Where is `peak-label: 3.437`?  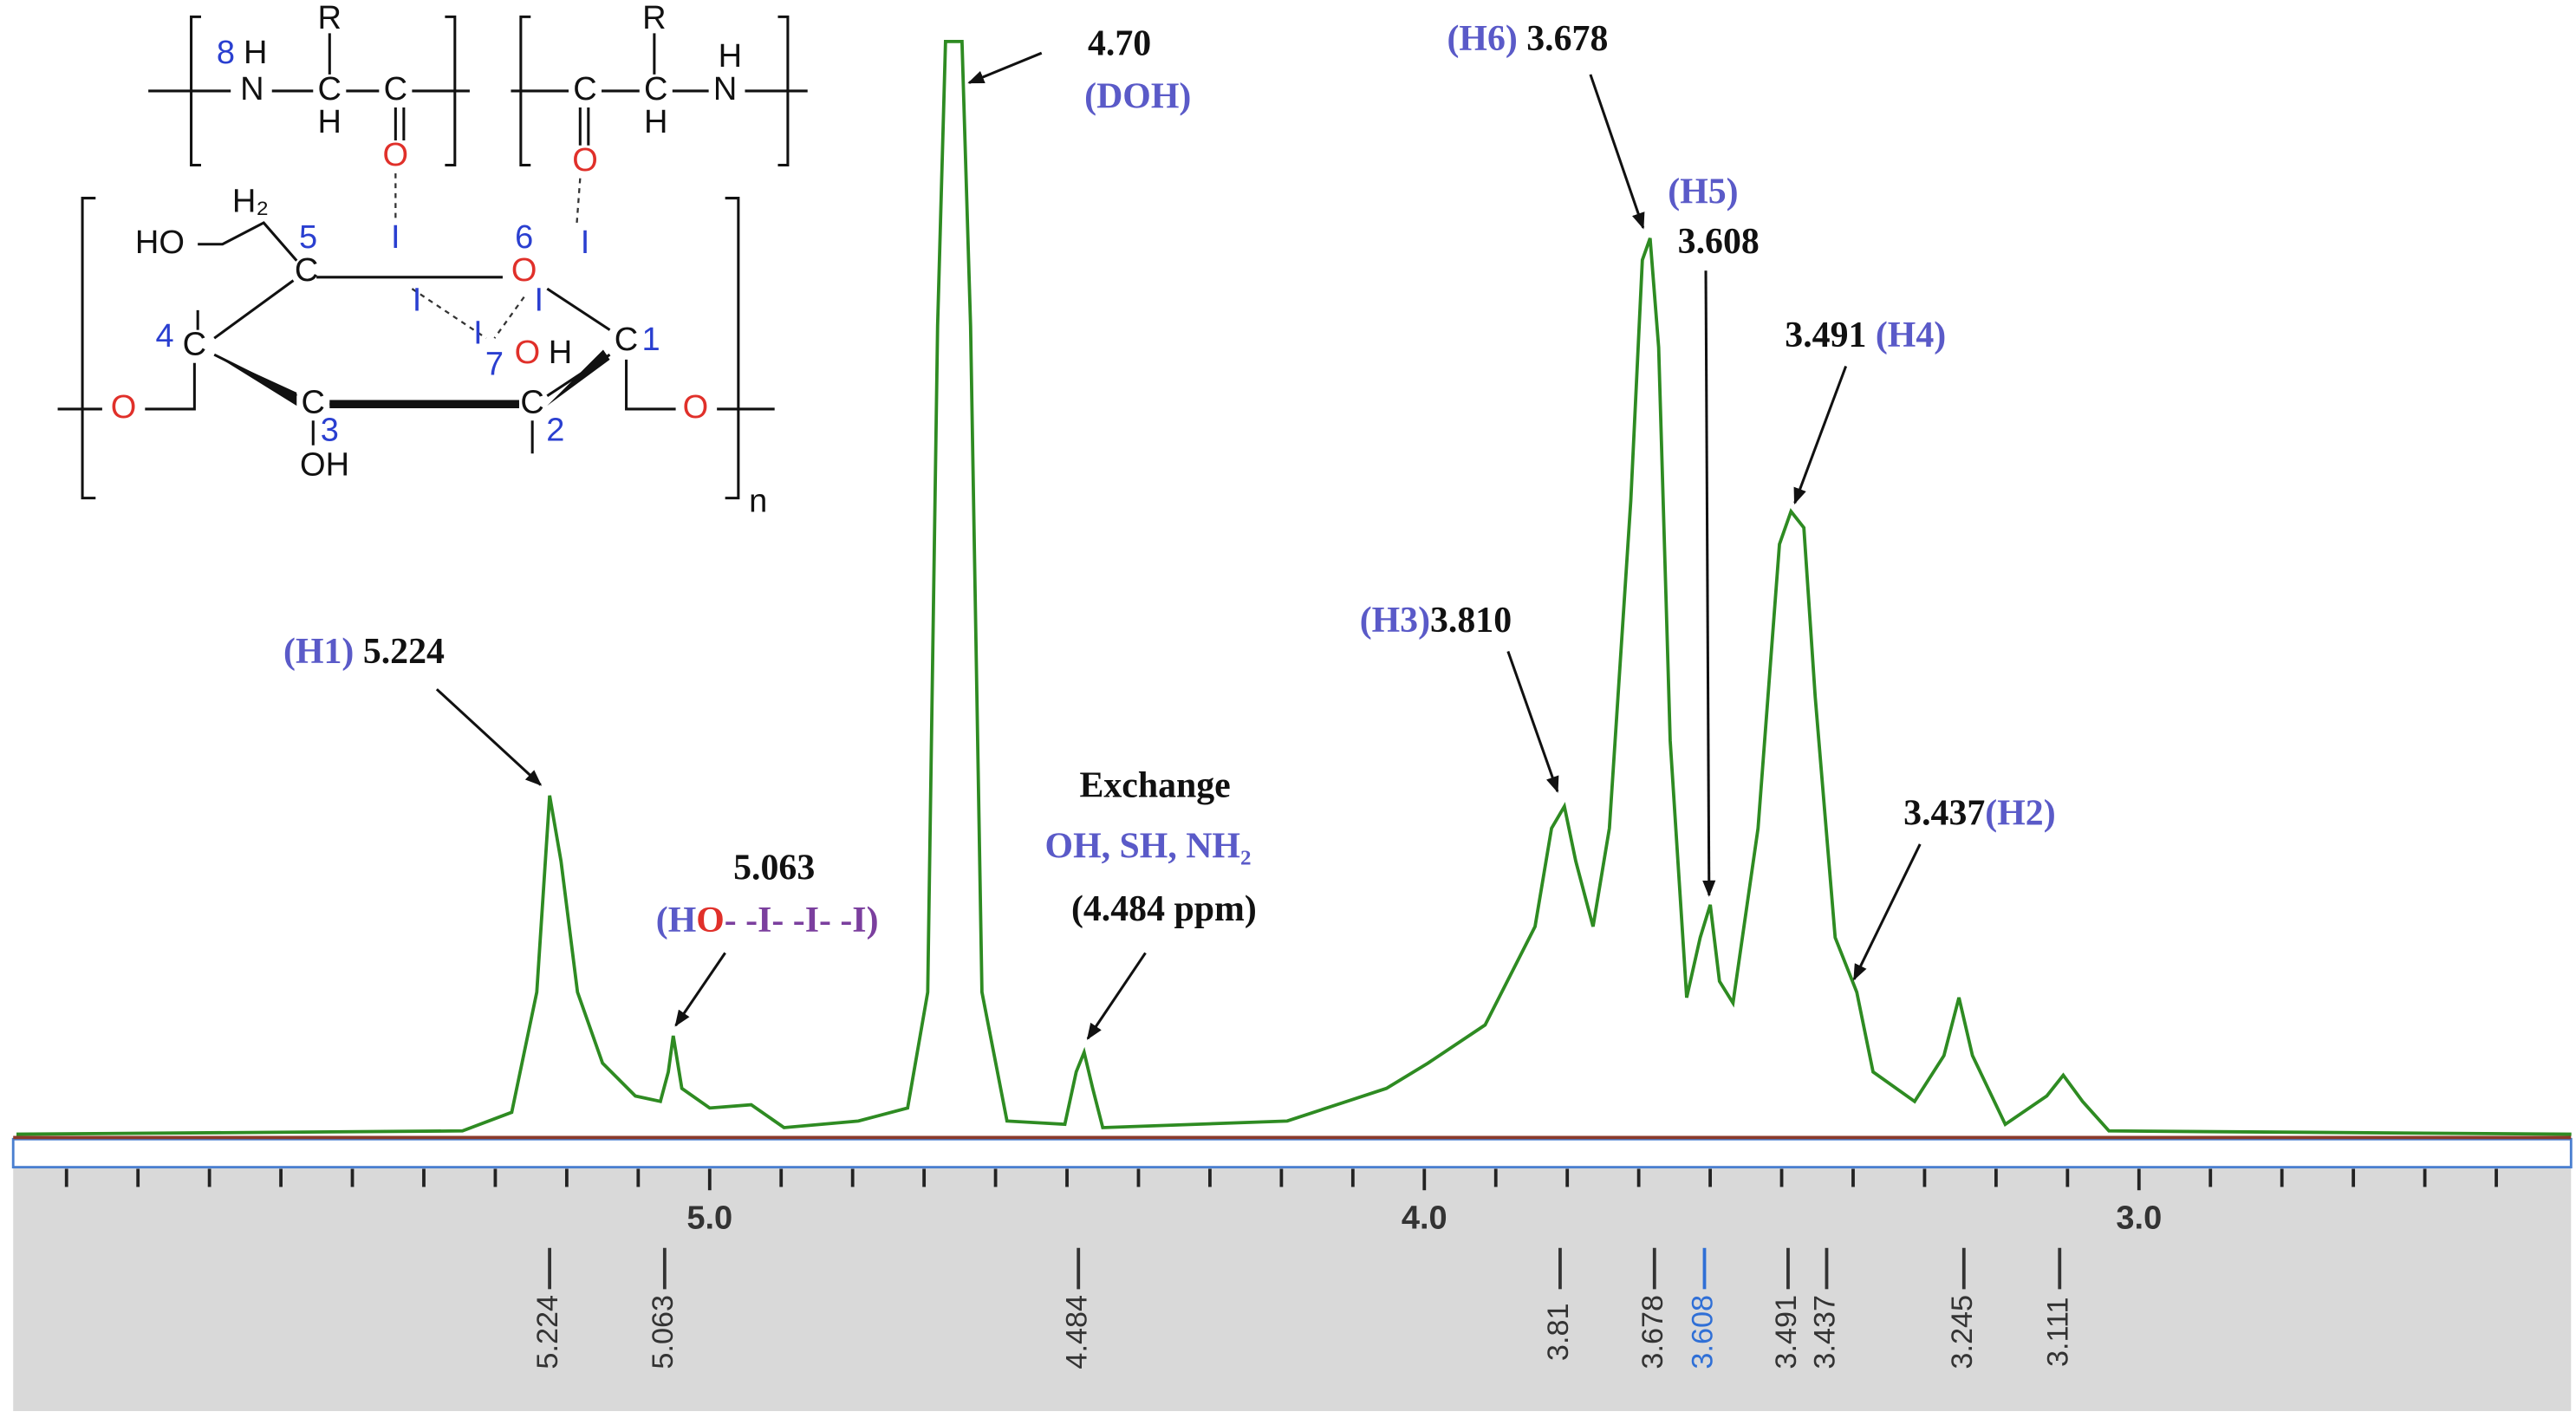
peak-label: 3.437 is located at coordinates (1825, 1332).